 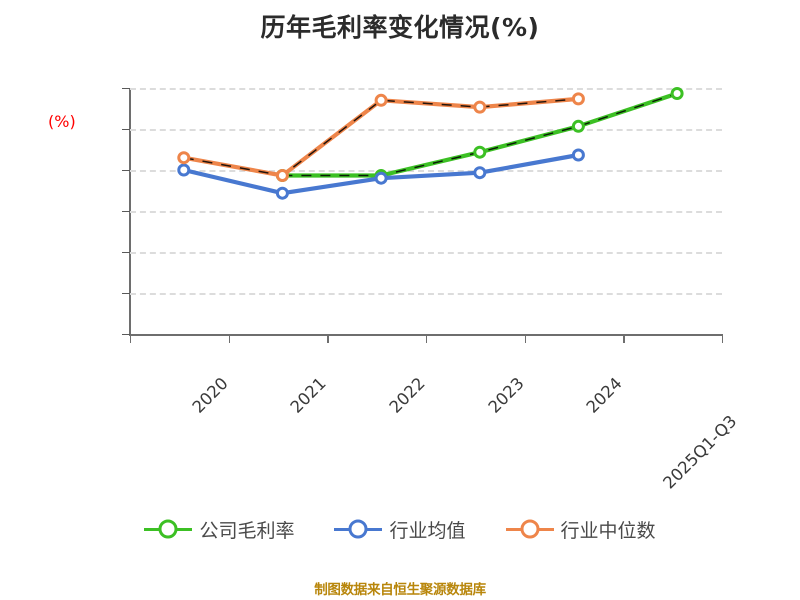 What do you see at coordinates (407, 395) in the screenshot?
I see `x-axis-tick-label: 2022` at bounding box center [407, 395].